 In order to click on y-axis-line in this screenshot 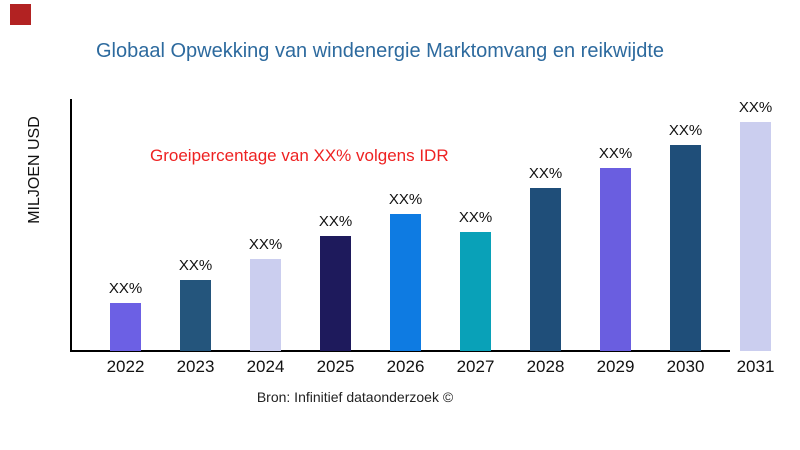, I will do `click(71, 225)`.